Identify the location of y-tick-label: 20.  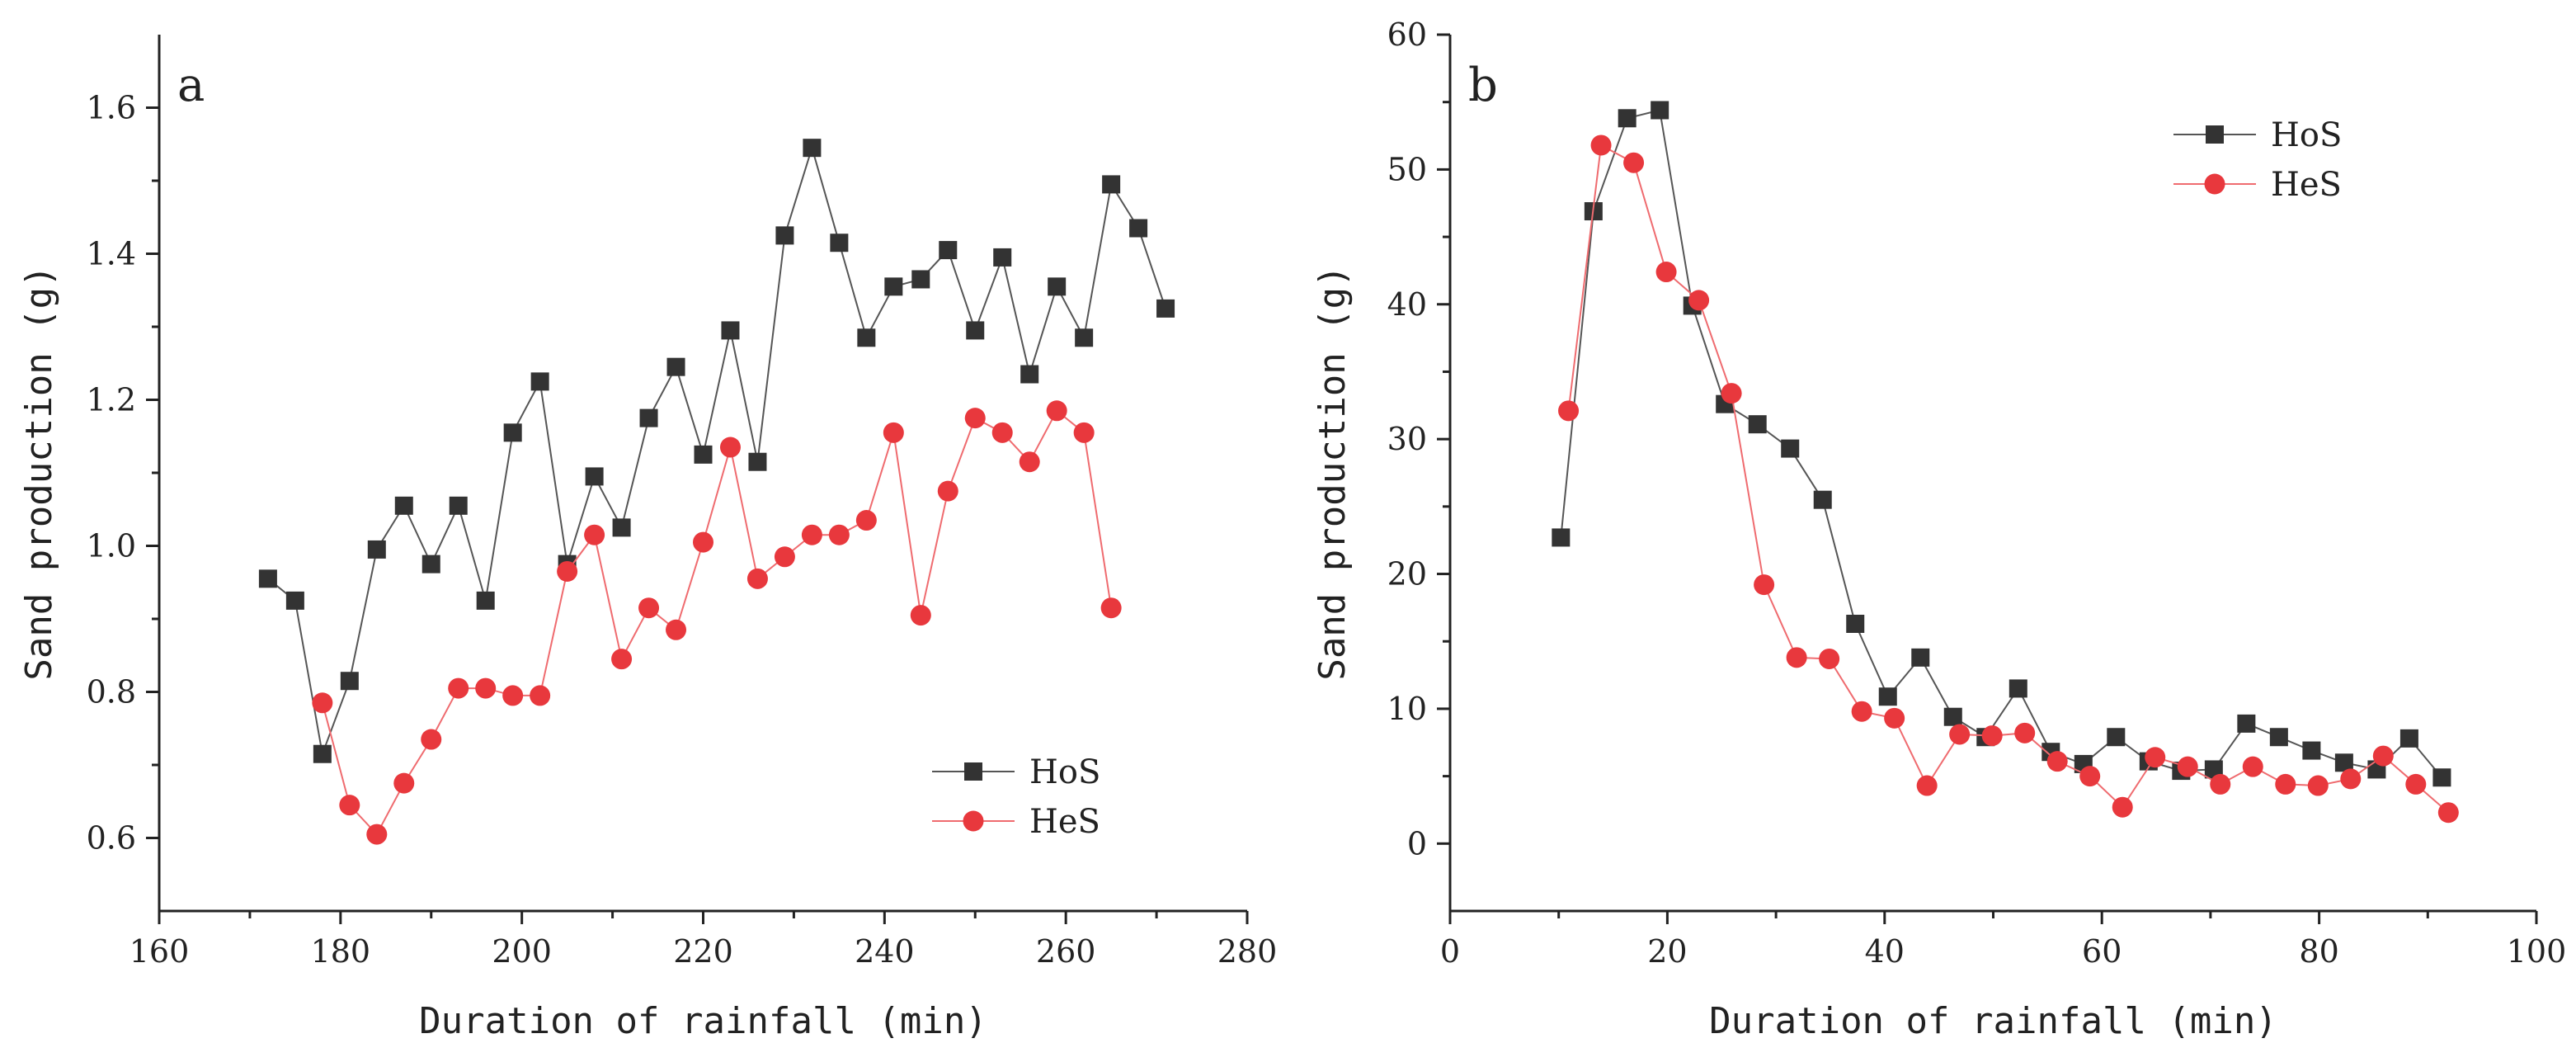
(1407, 574).